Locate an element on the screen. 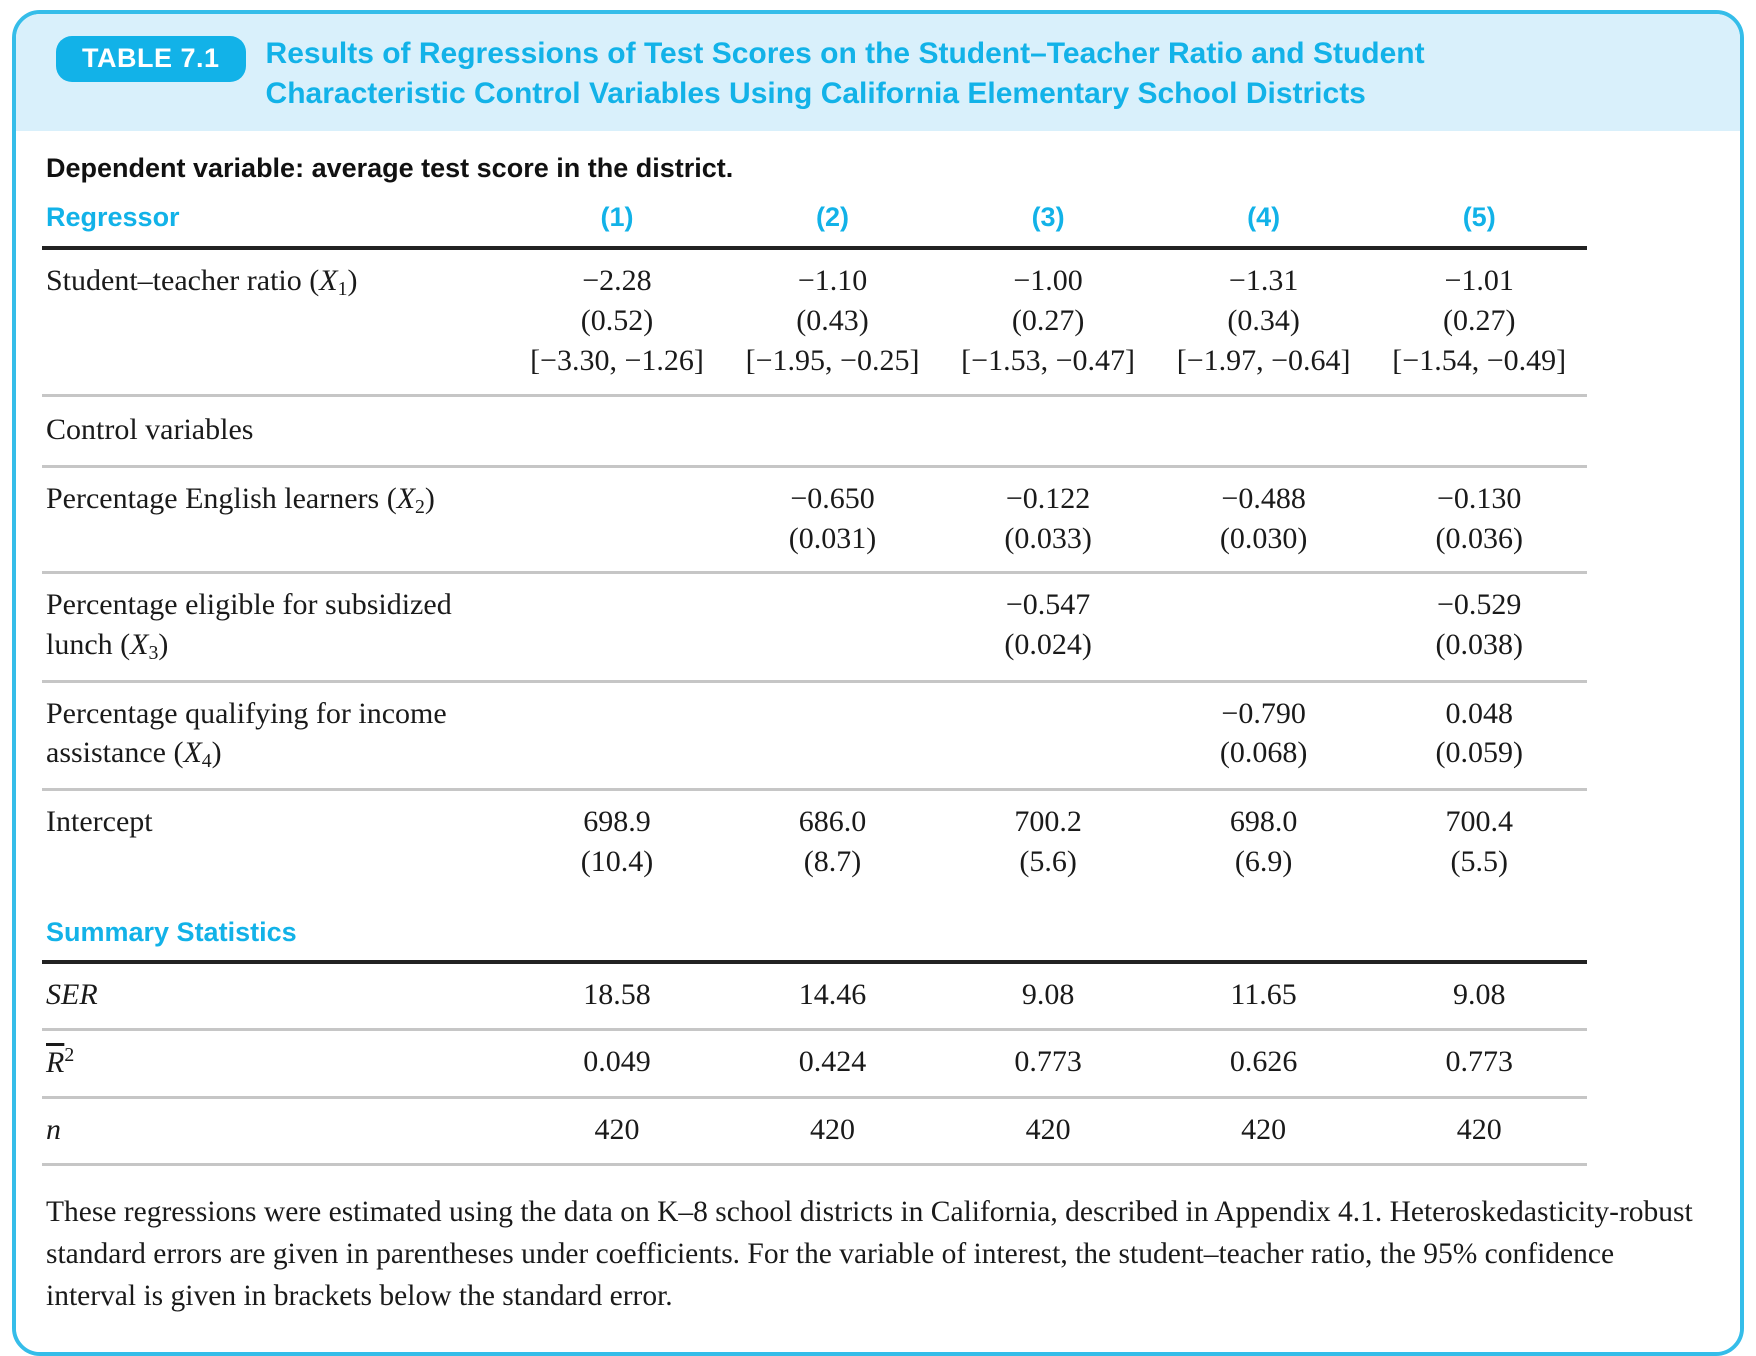  row-control-variables: Control variables is located at coordinates (814, 431).